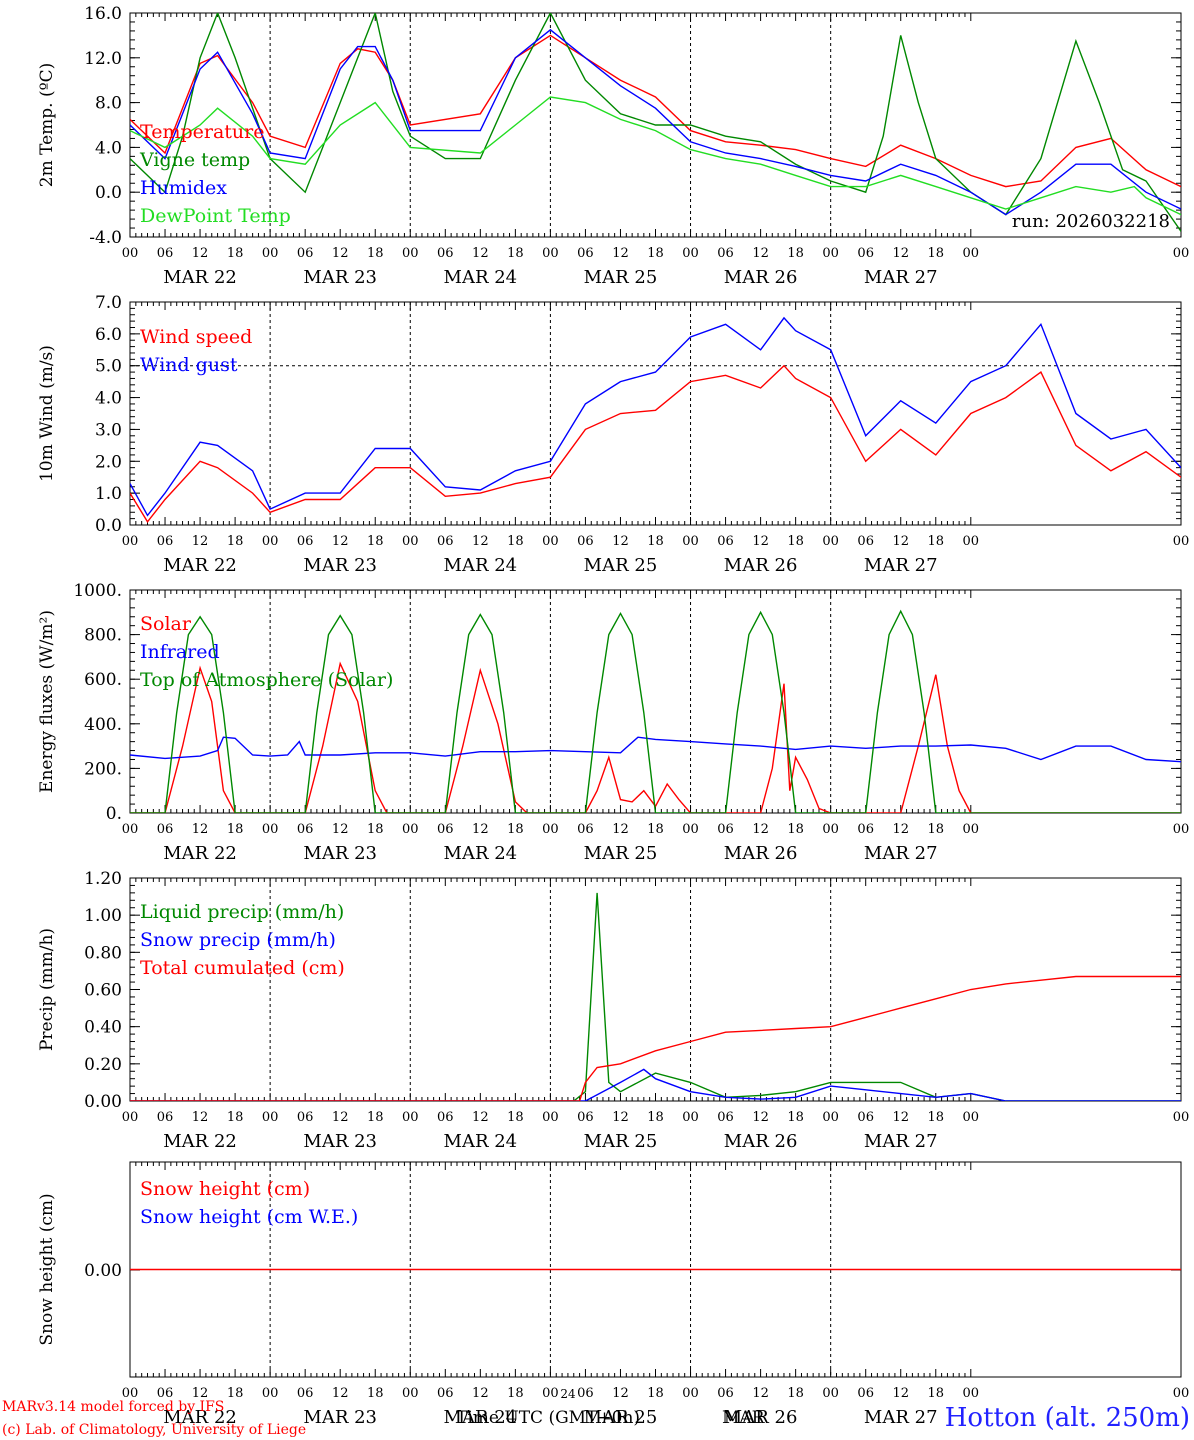  I want to click on legend-entry: Wind speed, so click(196, 337).